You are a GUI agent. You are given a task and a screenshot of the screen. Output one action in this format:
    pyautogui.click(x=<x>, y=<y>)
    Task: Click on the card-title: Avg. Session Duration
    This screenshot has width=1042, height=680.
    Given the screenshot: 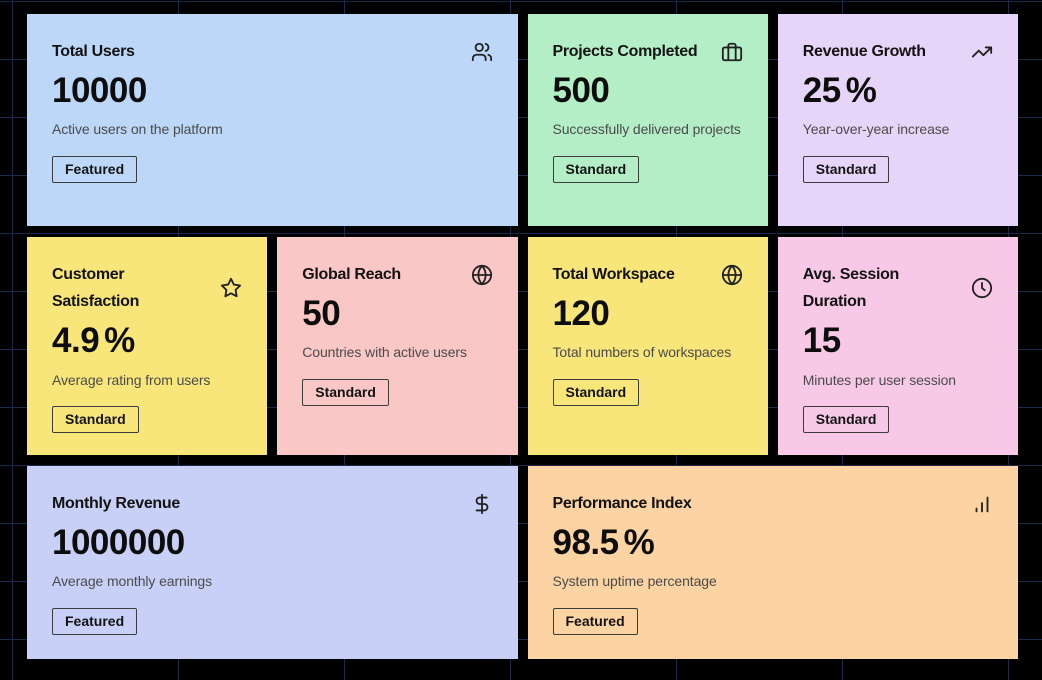 What is the action you would take?
    pyautogui.click(x=851, y=288)
    